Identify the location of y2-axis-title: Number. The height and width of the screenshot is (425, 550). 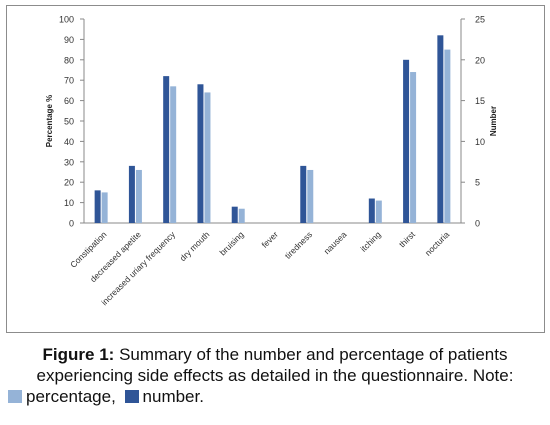
(493, 121).